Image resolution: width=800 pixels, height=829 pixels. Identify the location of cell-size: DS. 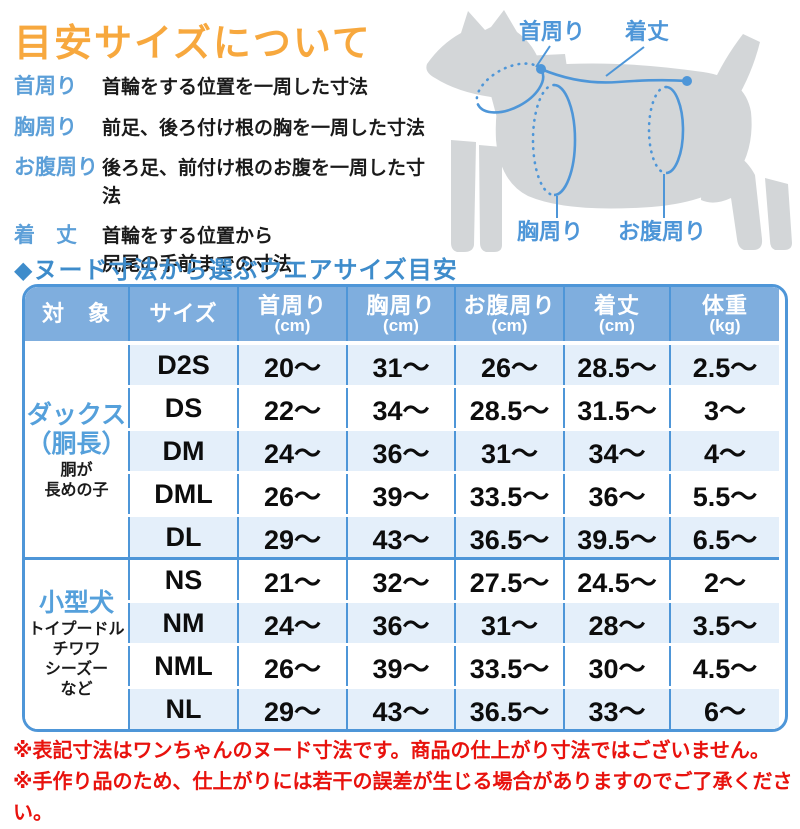
(183, 407).